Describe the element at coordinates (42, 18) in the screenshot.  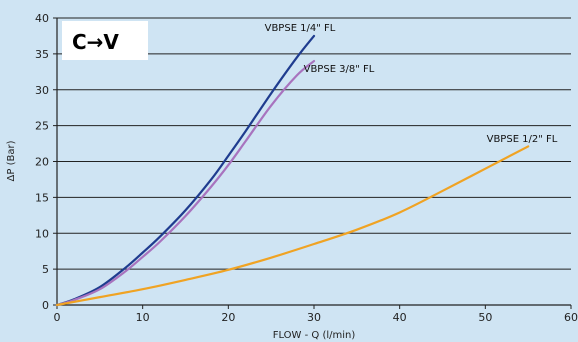
I see `y-tick-label-40: 40` at that location.